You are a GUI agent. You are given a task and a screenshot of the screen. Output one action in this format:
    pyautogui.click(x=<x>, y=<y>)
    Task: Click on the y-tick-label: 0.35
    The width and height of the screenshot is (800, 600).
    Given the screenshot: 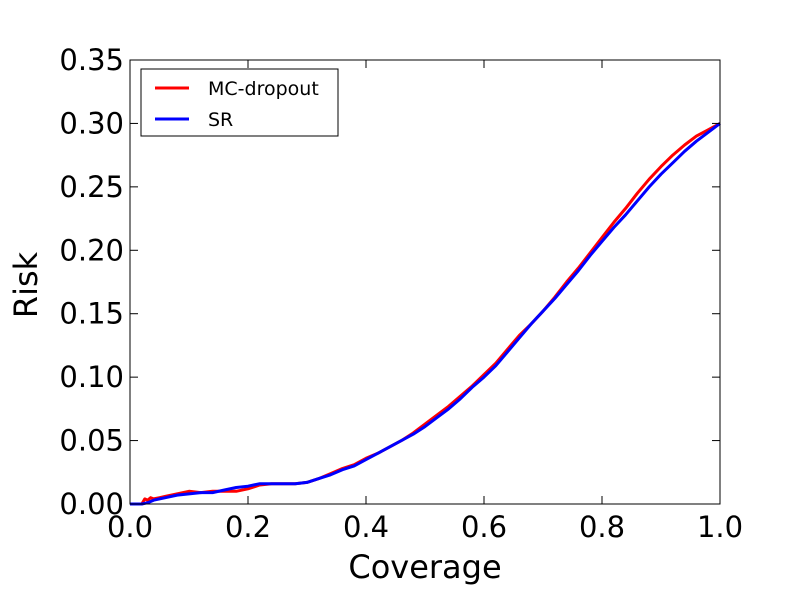 What is the action you would take?
    pyautogui.click(x=91, y=60)
    